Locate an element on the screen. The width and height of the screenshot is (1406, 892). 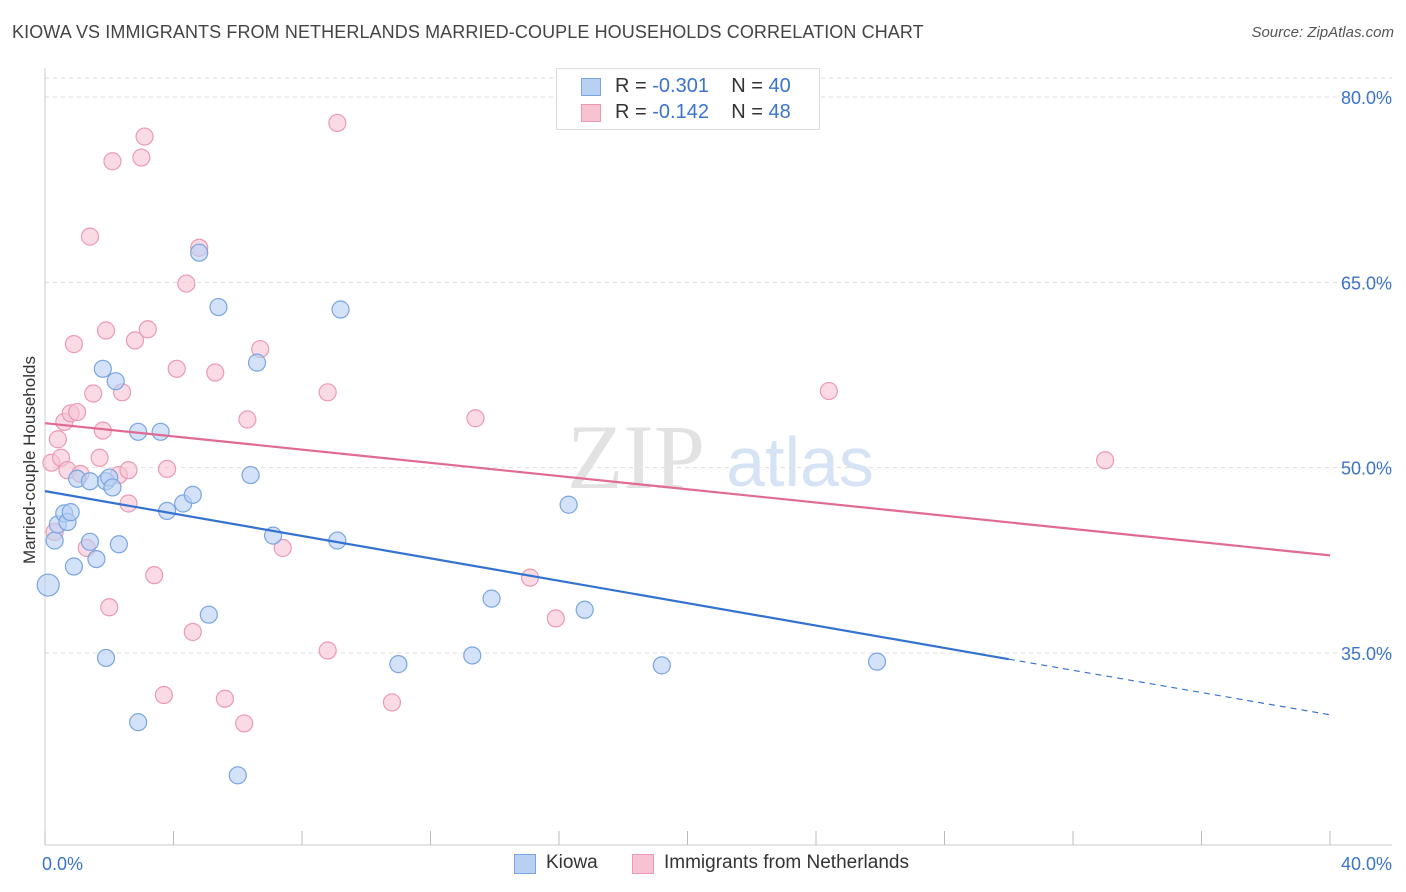
y-tick-label: 80.0% is located at coordinates (1366, 98).